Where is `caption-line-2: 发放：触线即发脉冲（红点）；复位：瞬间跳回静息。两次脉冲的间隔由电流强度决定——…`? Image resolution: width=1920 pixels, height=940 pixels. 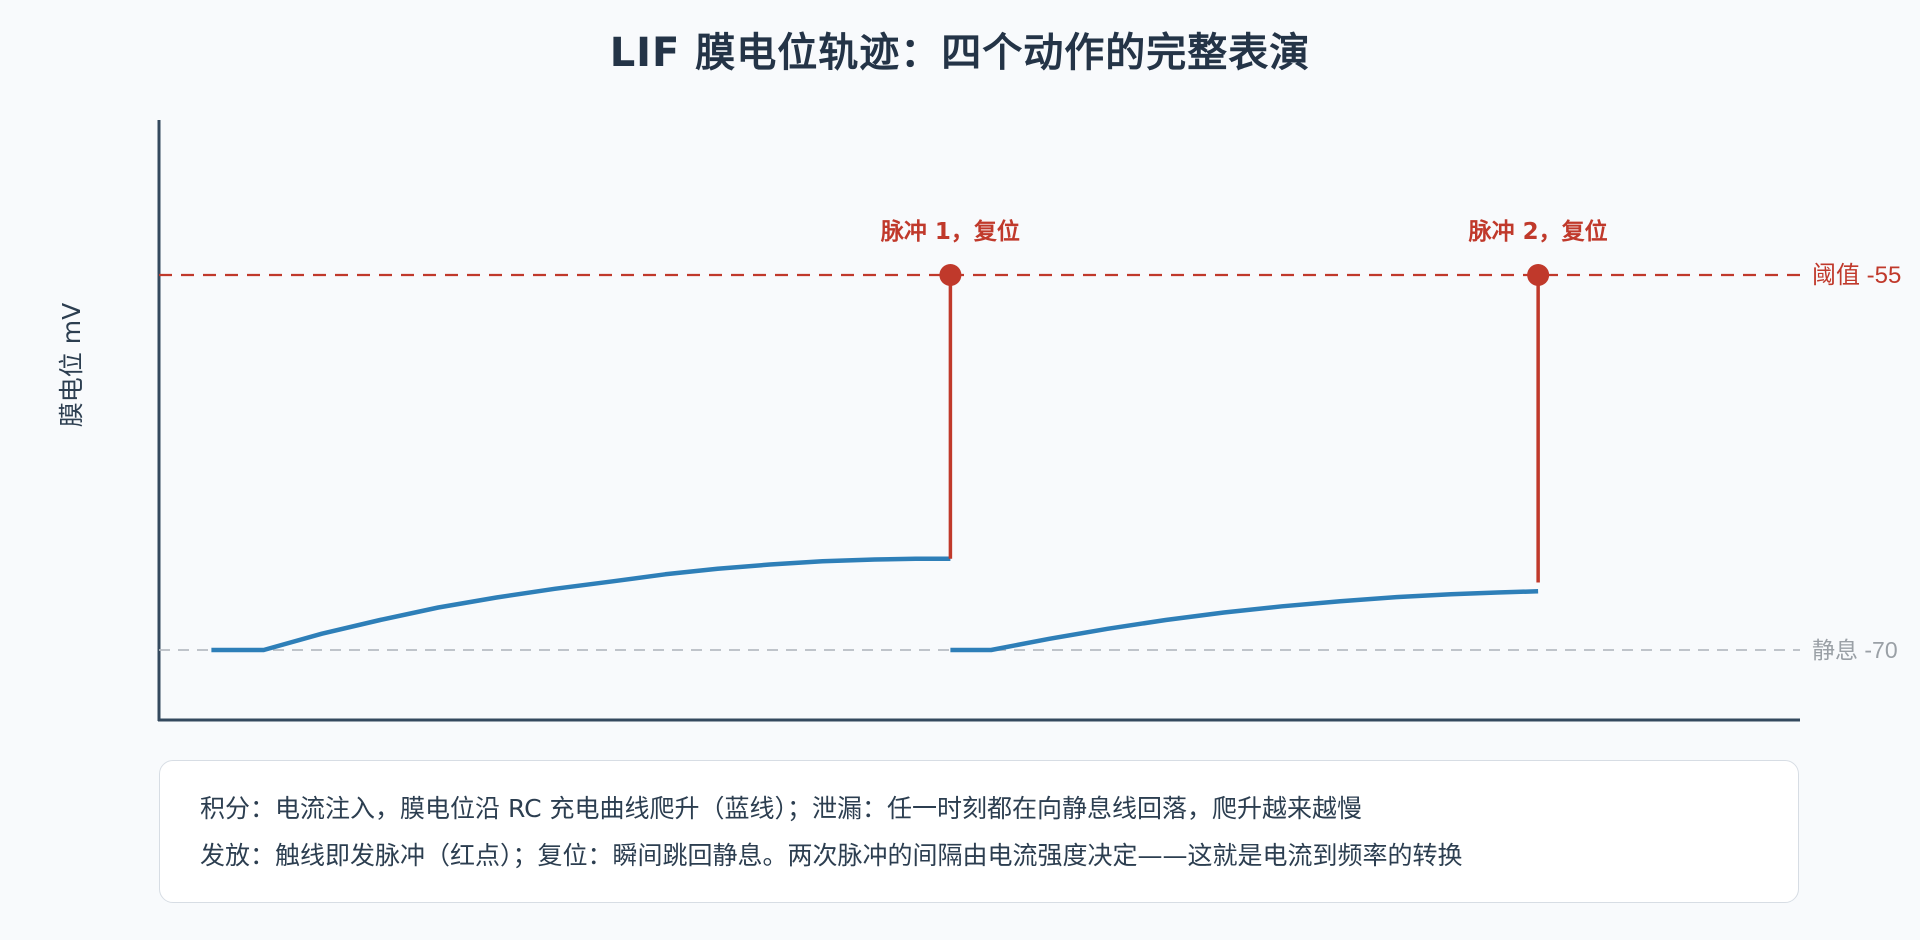
caption-line-2: 发放：触线即发脉冲（红点）；复位：瞬间跳回静息。两次脉冲的间隔由电流强度决定——… is located at coordinates (831, 855).